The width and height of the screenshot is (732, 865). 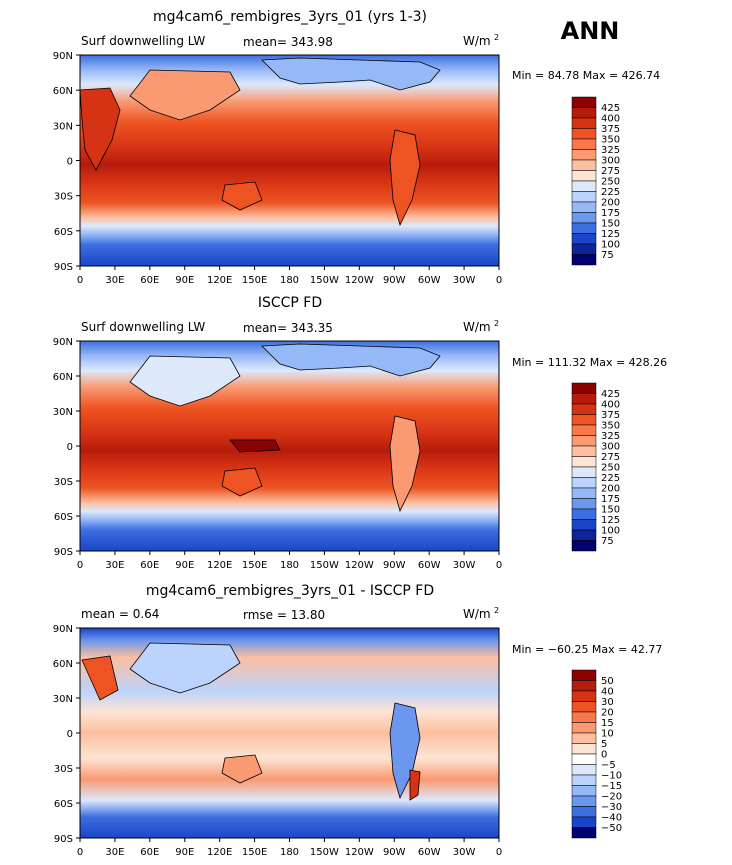 What do you see at coordinates (607, 723) in the screenshot?
I see `colorbar-label: 15` at bounding box center [607, 723].